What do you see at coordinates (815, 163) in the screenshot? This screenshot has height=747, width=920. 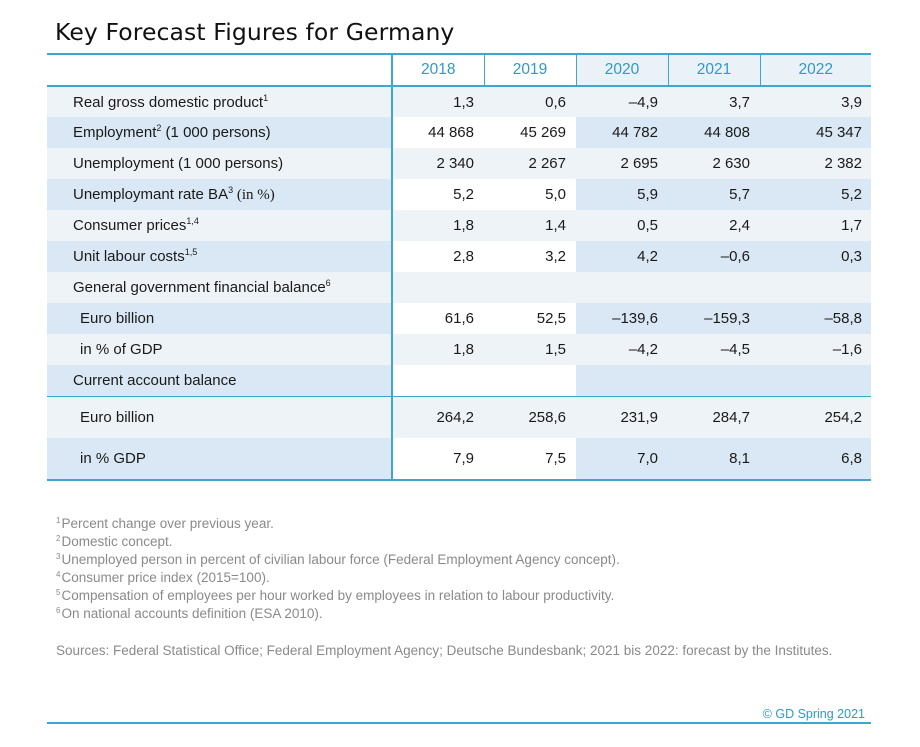 I see `value-cell-2022: 2 382` at bounding box center [815, 163].